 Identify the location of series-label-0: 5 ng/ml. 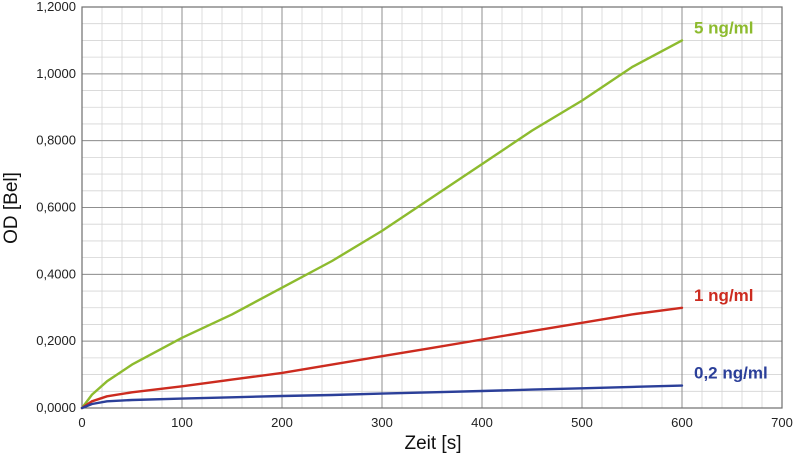
(724, 27).